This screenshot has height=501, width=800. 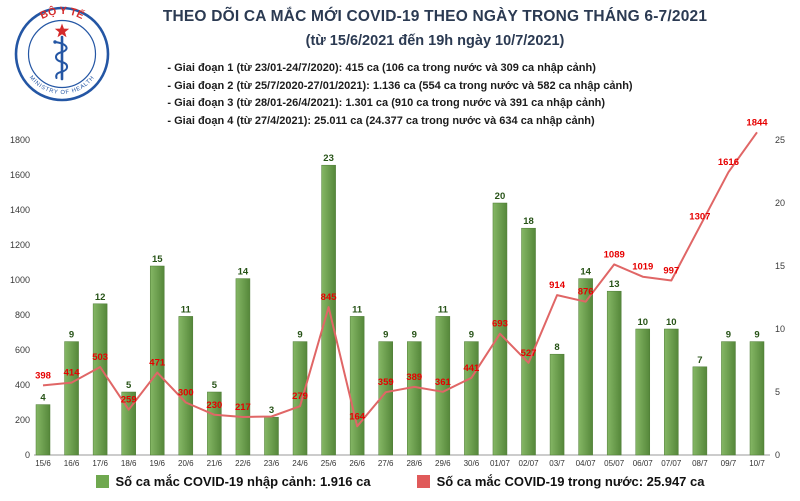 I want to click on svg-text: 914, so click(x=557, y=285).